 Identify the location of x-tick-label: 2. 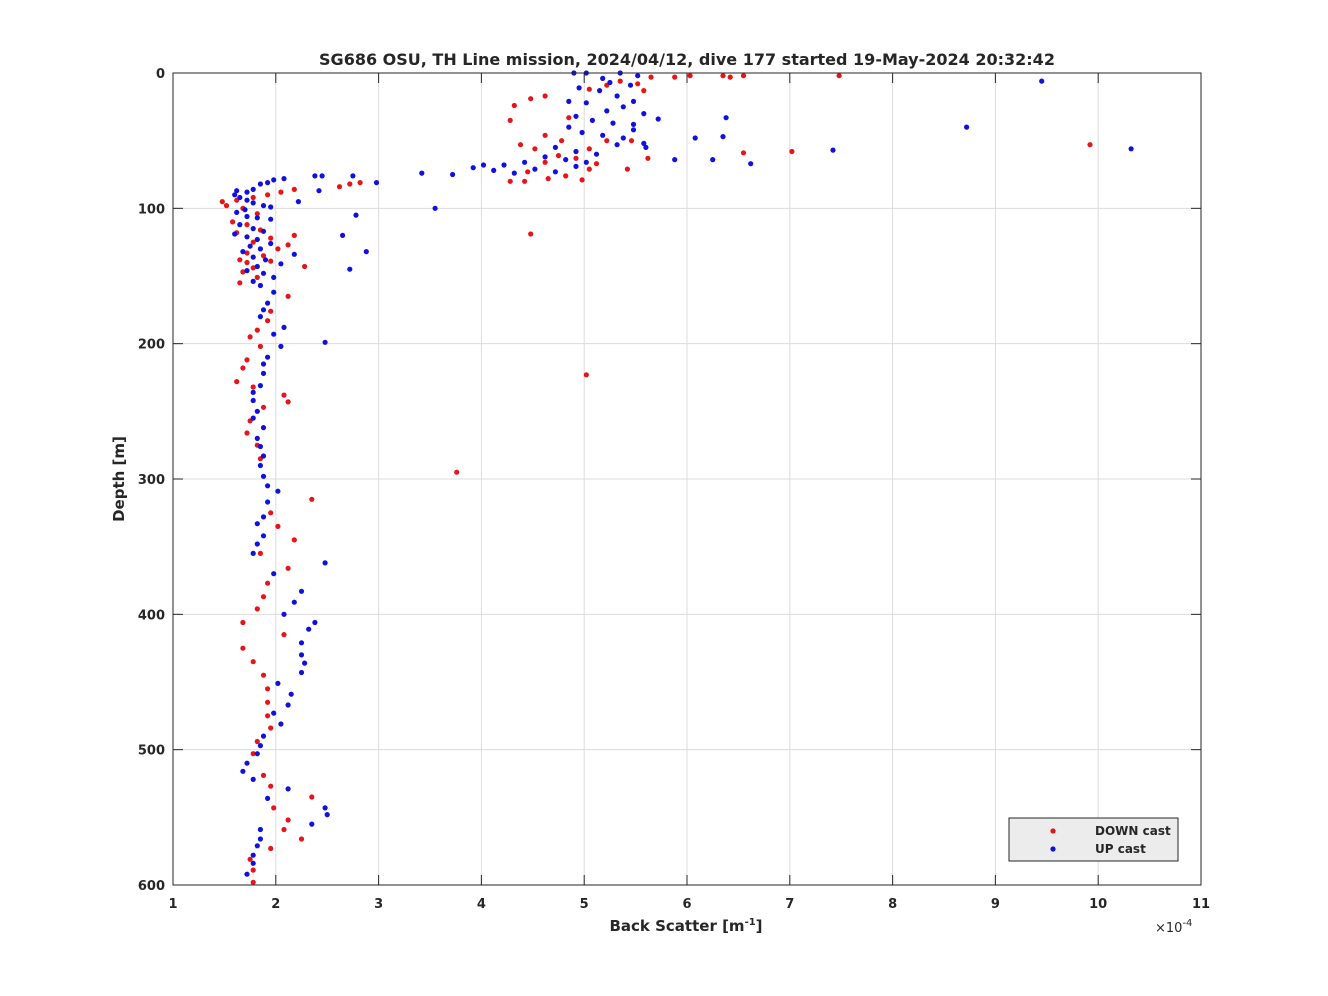
(275, 904).